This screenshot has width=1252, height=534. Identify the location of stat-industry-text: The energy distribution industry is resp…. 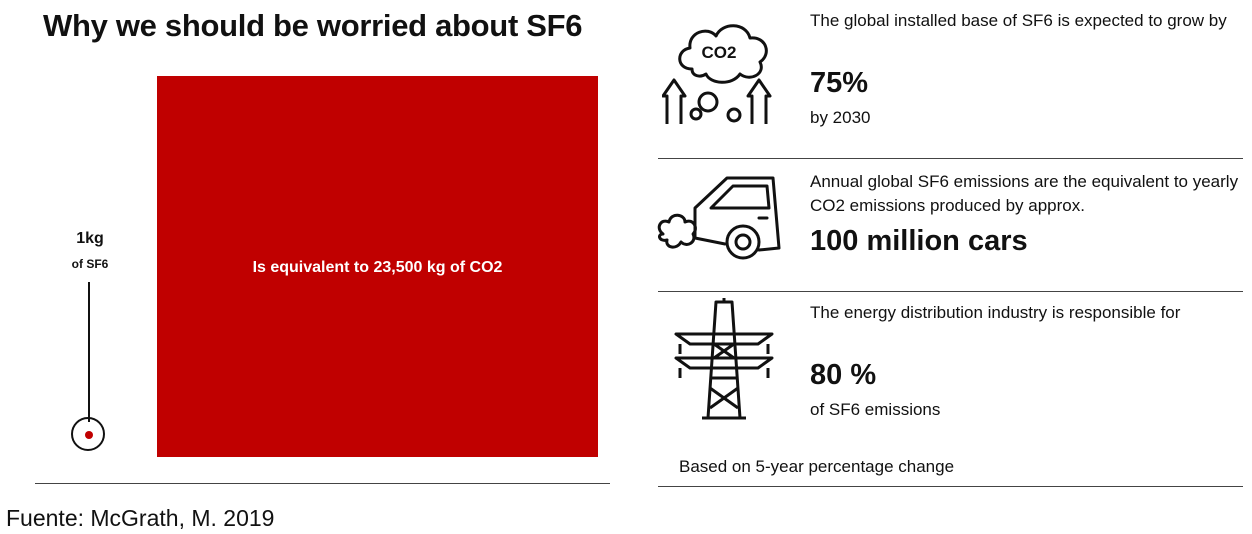
(995, 312).